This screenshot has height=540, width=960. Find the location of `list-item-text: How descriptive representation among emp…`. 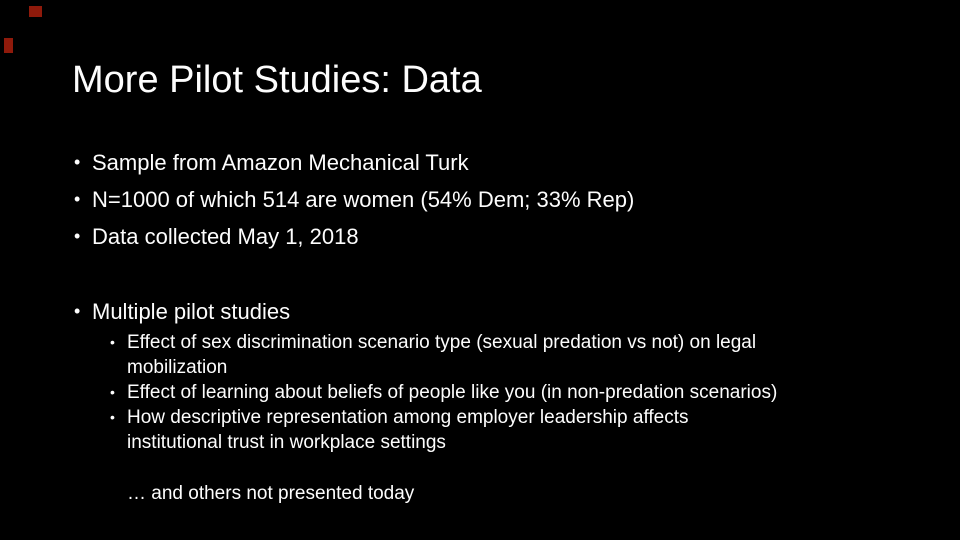

list-item-text: How descriptive representation among emp… is located at coordinates (408, 430).